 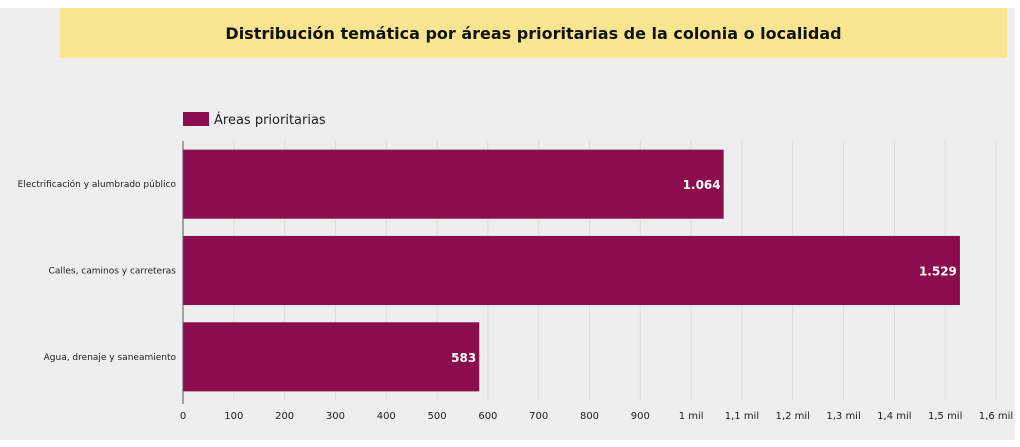 I want to click on x-tick-label: 800, so click(x=589, y=416).